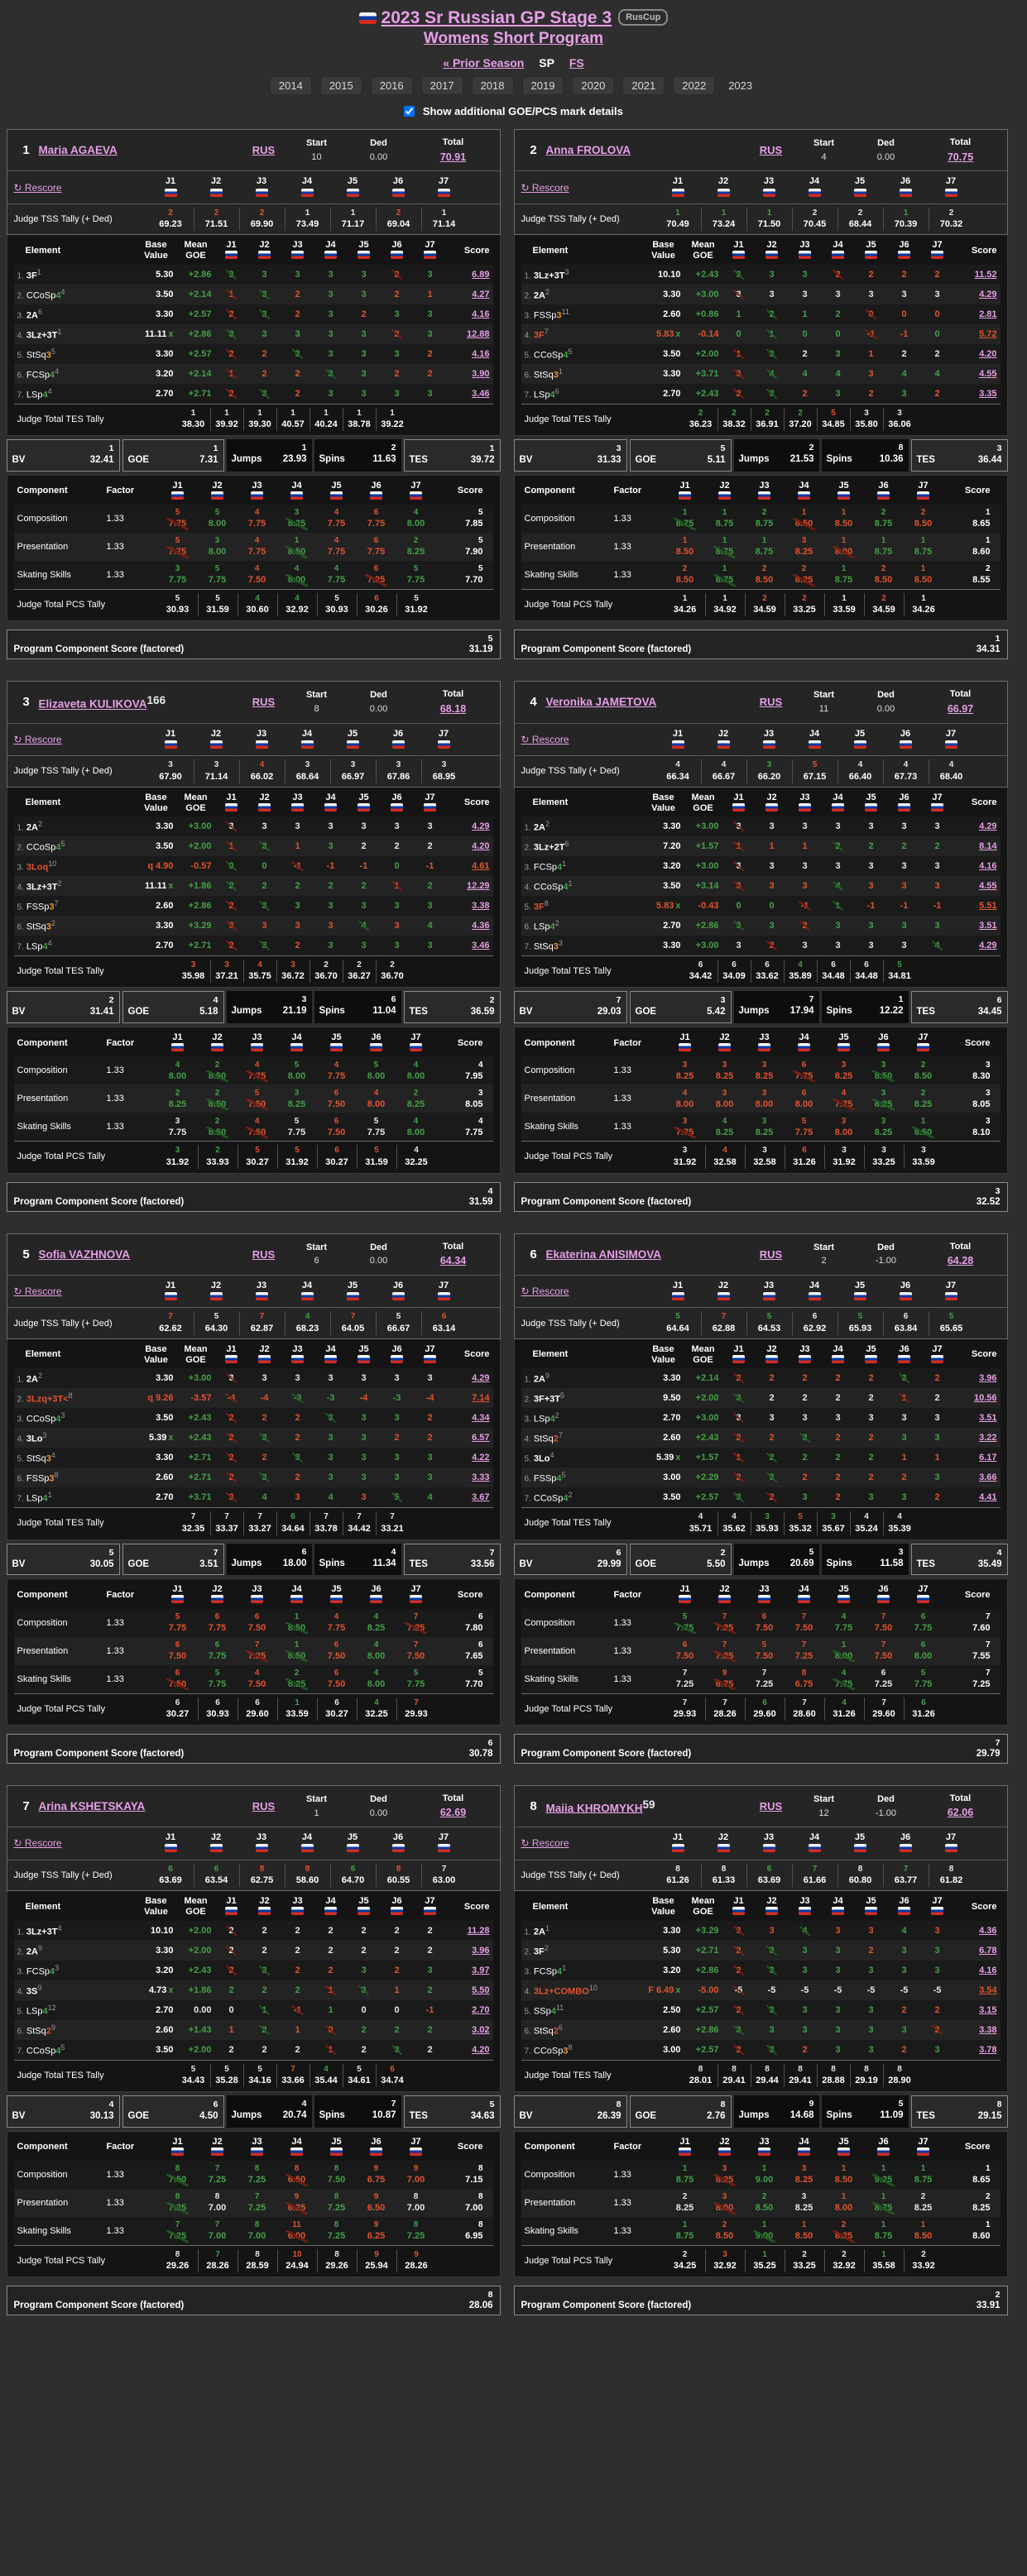 This screenshot has width=1027, height=2576. I want to click on element-score-link: 11.52, so click(985, 274).